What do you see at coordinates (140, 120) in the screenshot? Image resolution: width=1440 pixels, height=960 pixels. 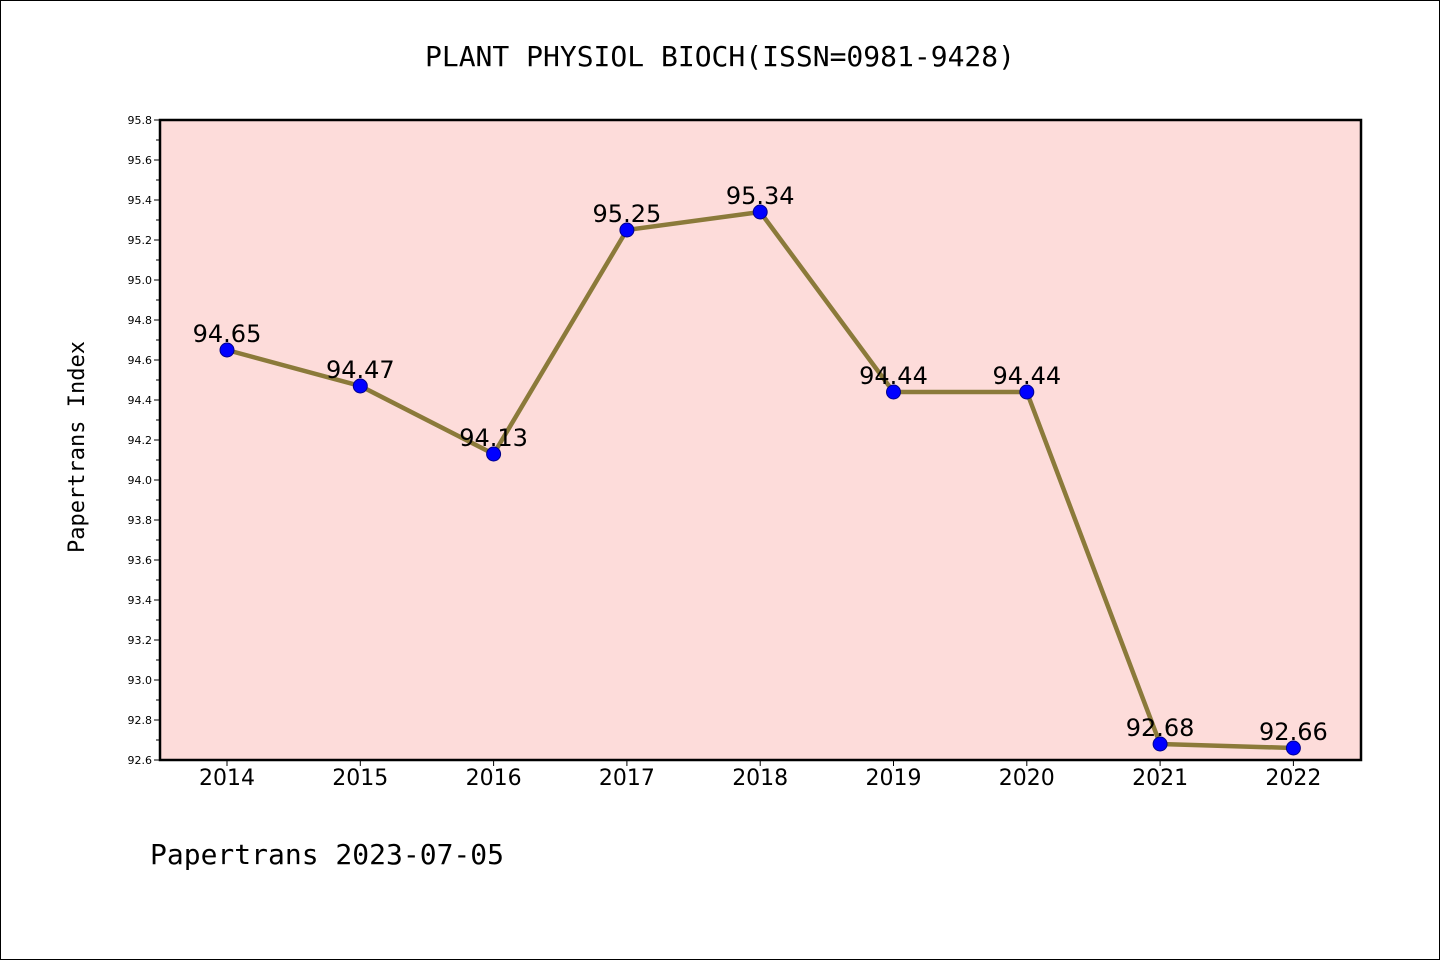 I see `y-tick-label: 95.8` at bounding box center [140, 120].